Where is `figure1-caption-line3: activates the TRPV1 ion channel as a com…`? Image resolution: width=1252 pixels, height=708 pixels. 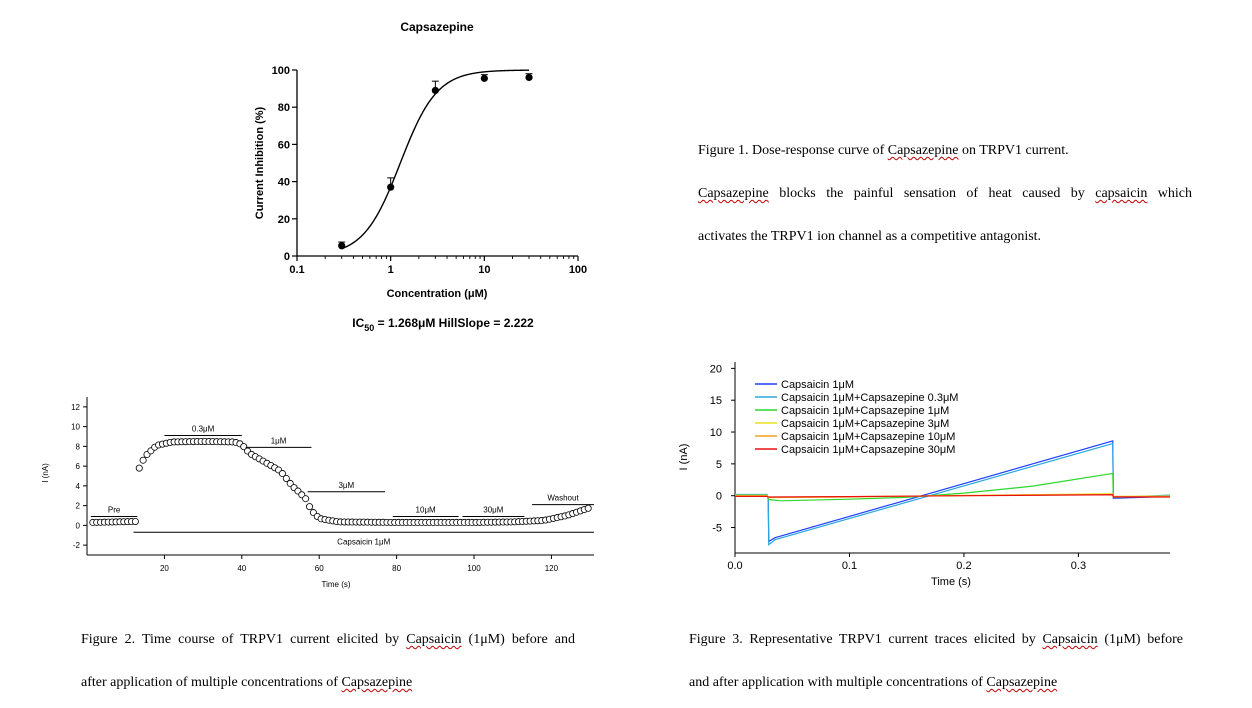 figure1-caption-line3: activates the TRPV1 ion channel as a com… is located at coordinates (869, 237).